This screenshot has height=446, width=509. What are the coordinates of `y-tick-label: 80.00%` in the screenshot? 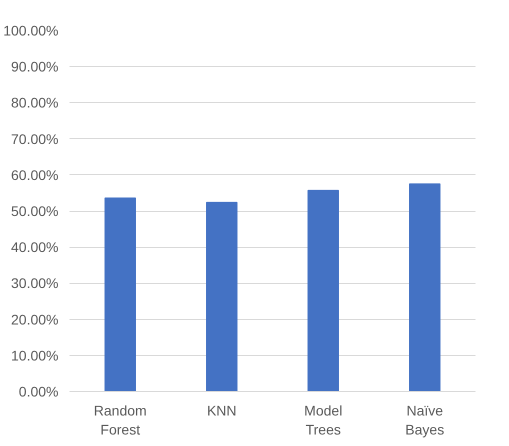 It's located at (34, 102).